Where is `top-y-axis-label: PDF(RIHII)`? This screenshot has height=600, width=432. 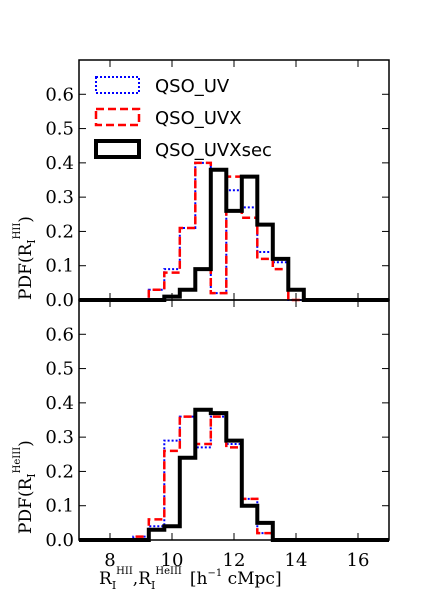
top-y-axis-label: PDF(RIHII) is located at coordinates (25, 258).